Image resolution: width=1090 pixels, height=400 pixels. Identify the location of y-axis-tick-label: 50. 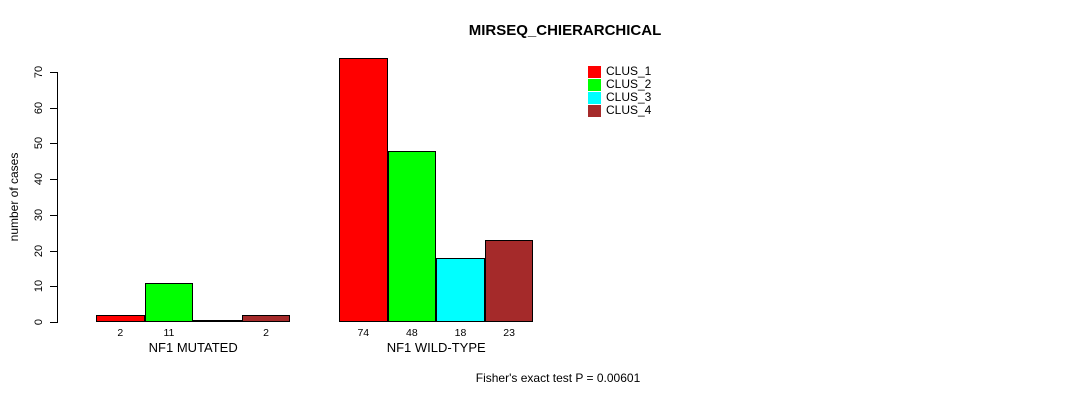
(39, 143).